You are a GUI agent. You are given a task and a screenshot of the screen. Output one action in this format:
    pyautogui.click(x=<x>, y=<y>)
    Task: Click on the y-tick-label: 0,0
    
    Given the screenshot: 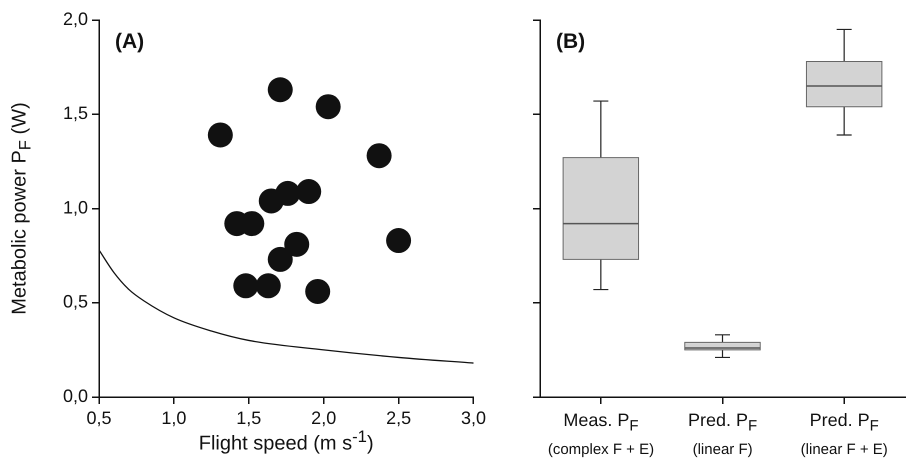 What is the action you would take?
    pyautogui.click(x=75, y=396)
    